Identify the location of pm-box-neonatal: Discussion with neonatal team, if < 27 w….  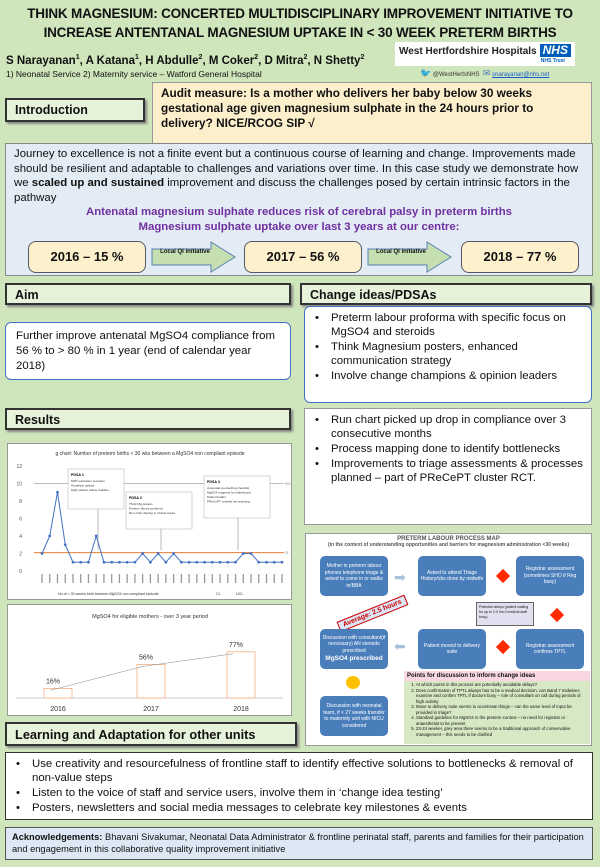
(354, 716).